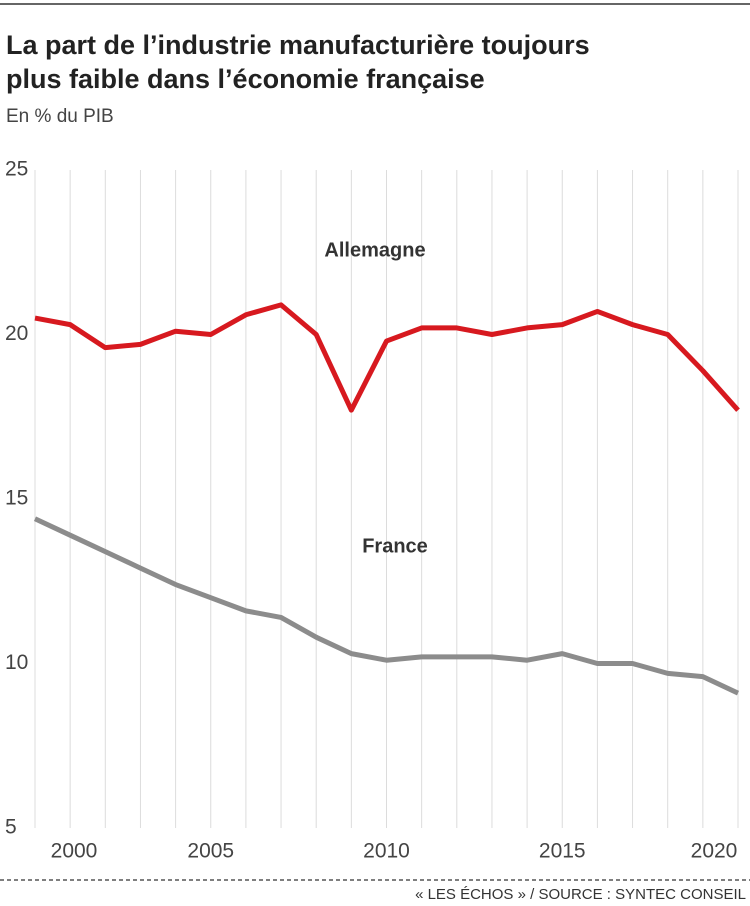 The image size is (750, 906). I want to click on y-tick-label: 25, so click(16, 169).